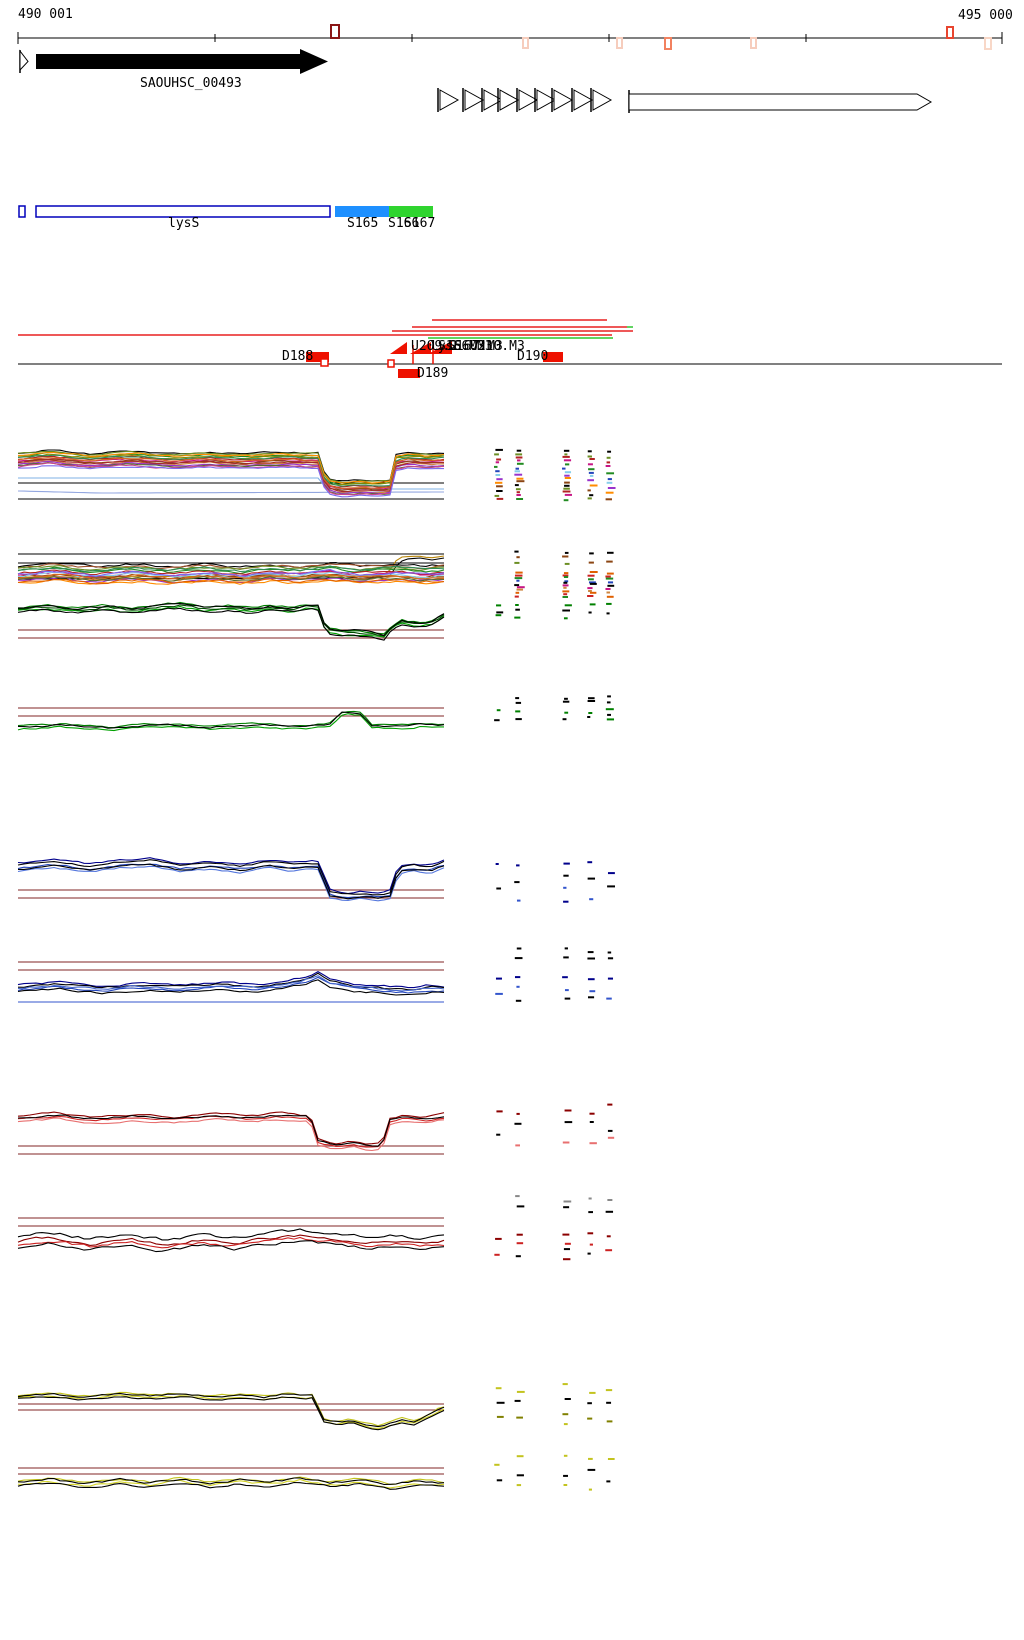  I want to click on coverage-track-red-dip, so click(316, 1129).